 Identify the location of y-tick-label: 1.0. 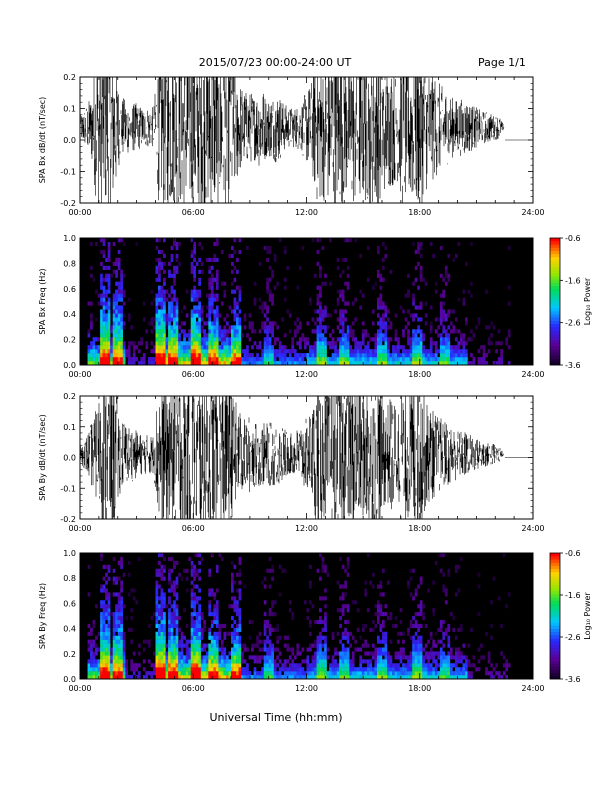
(69, 238).